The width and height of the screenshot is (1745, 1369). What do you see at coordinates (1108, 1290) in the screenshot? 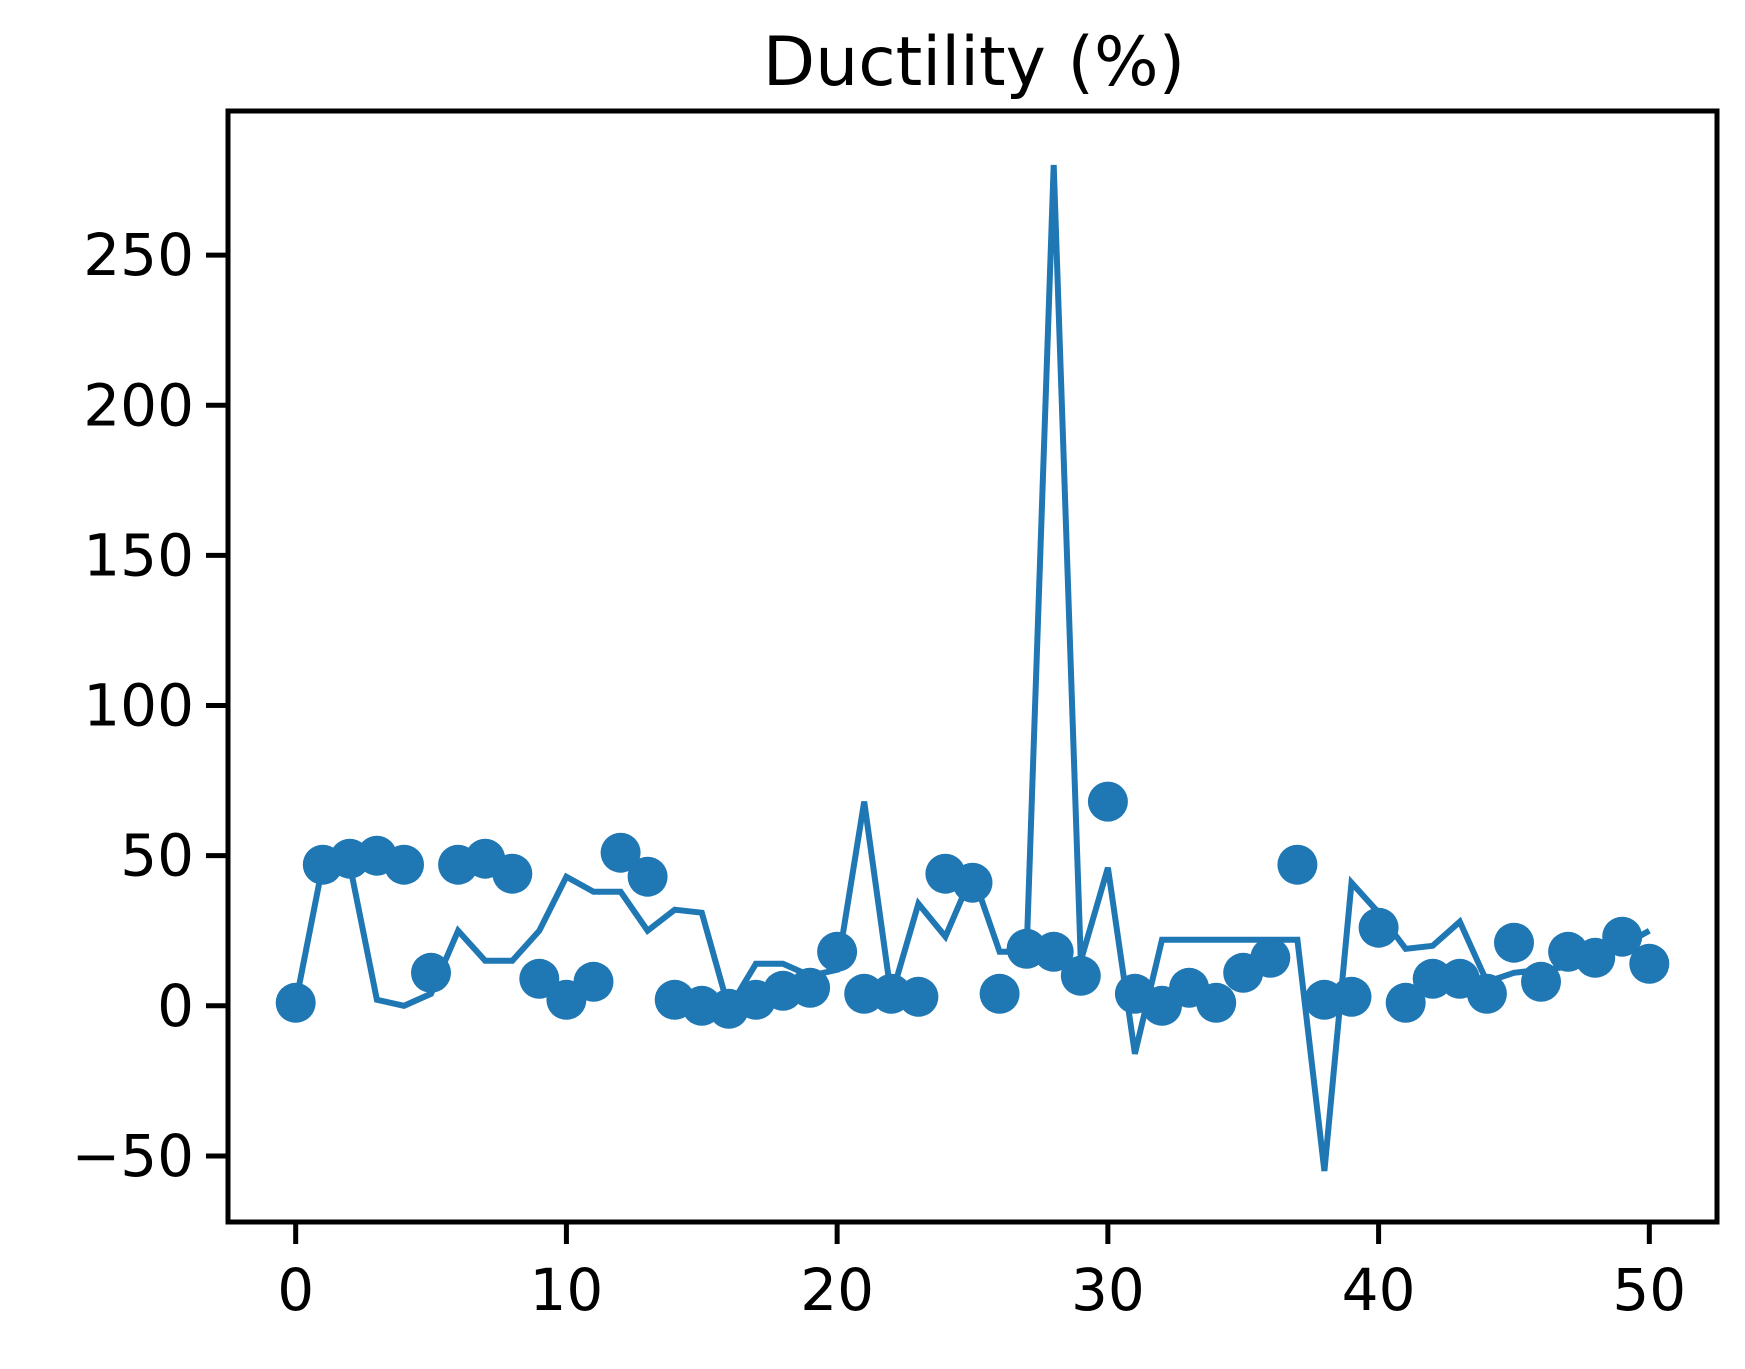
I see `x-tick-label: 30` at bounding box center [1108, 1290].